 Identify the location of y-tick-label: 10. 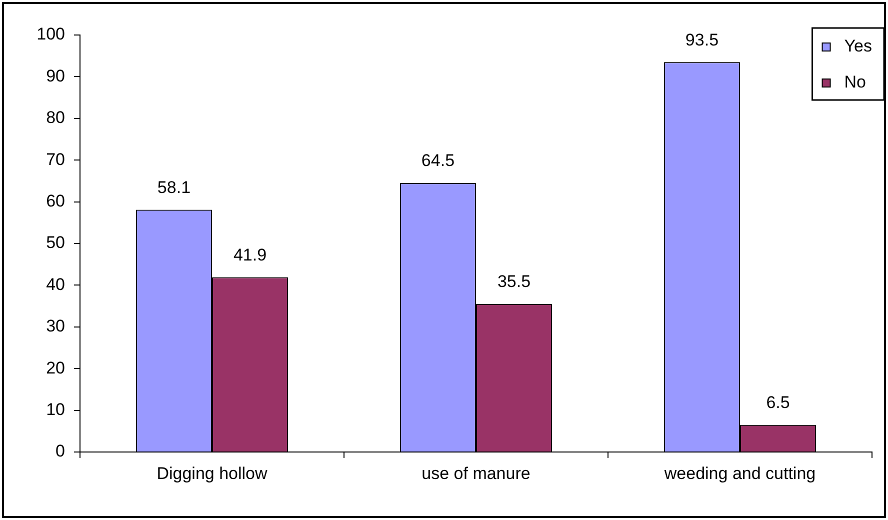
(55, 409).